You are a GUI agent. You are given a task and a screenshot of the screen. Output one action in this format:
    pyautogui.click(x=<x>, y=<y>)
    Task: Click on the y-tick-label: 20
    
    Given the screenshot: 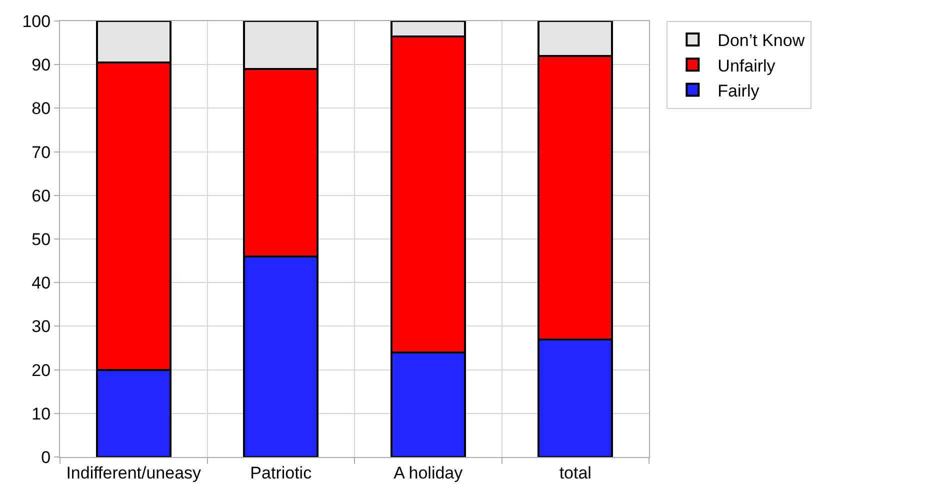 What is the action you would take?
    pyautogui.click(x=41, y=370)
    